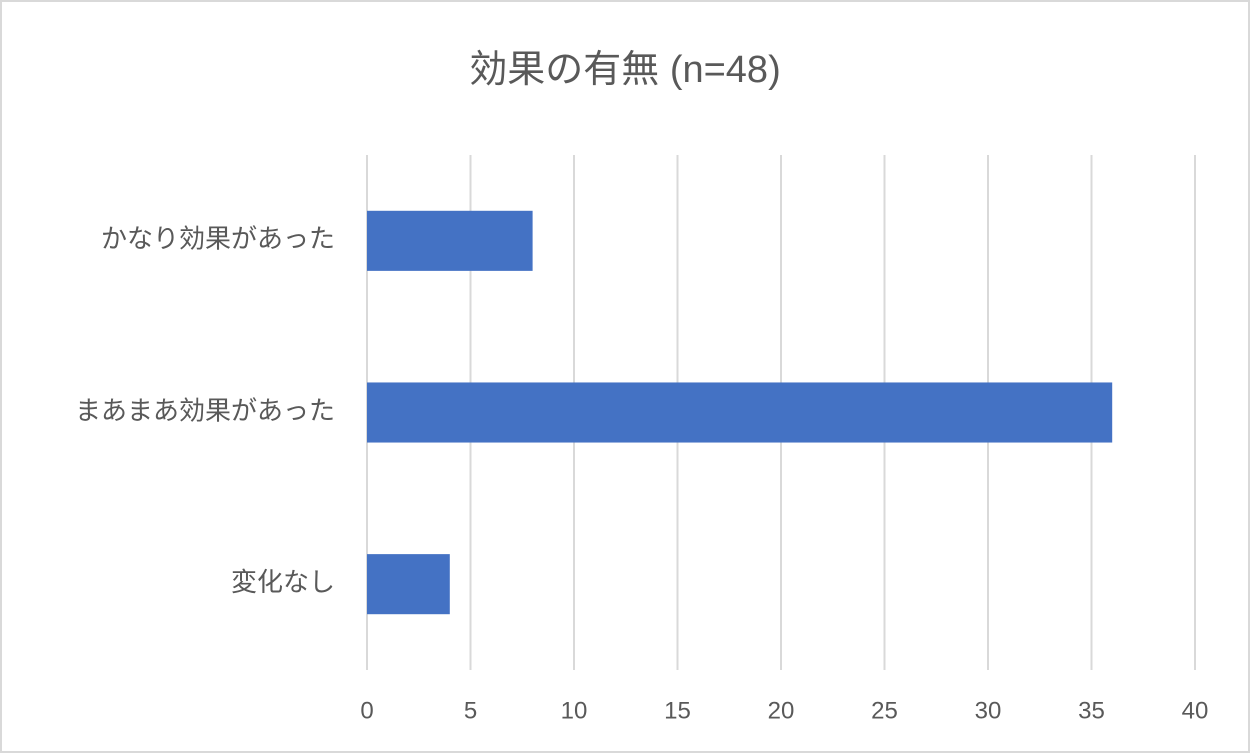 This screenshot has width=1250, height=753. I want to click on x-tick-label: 15, so click(677, 710).